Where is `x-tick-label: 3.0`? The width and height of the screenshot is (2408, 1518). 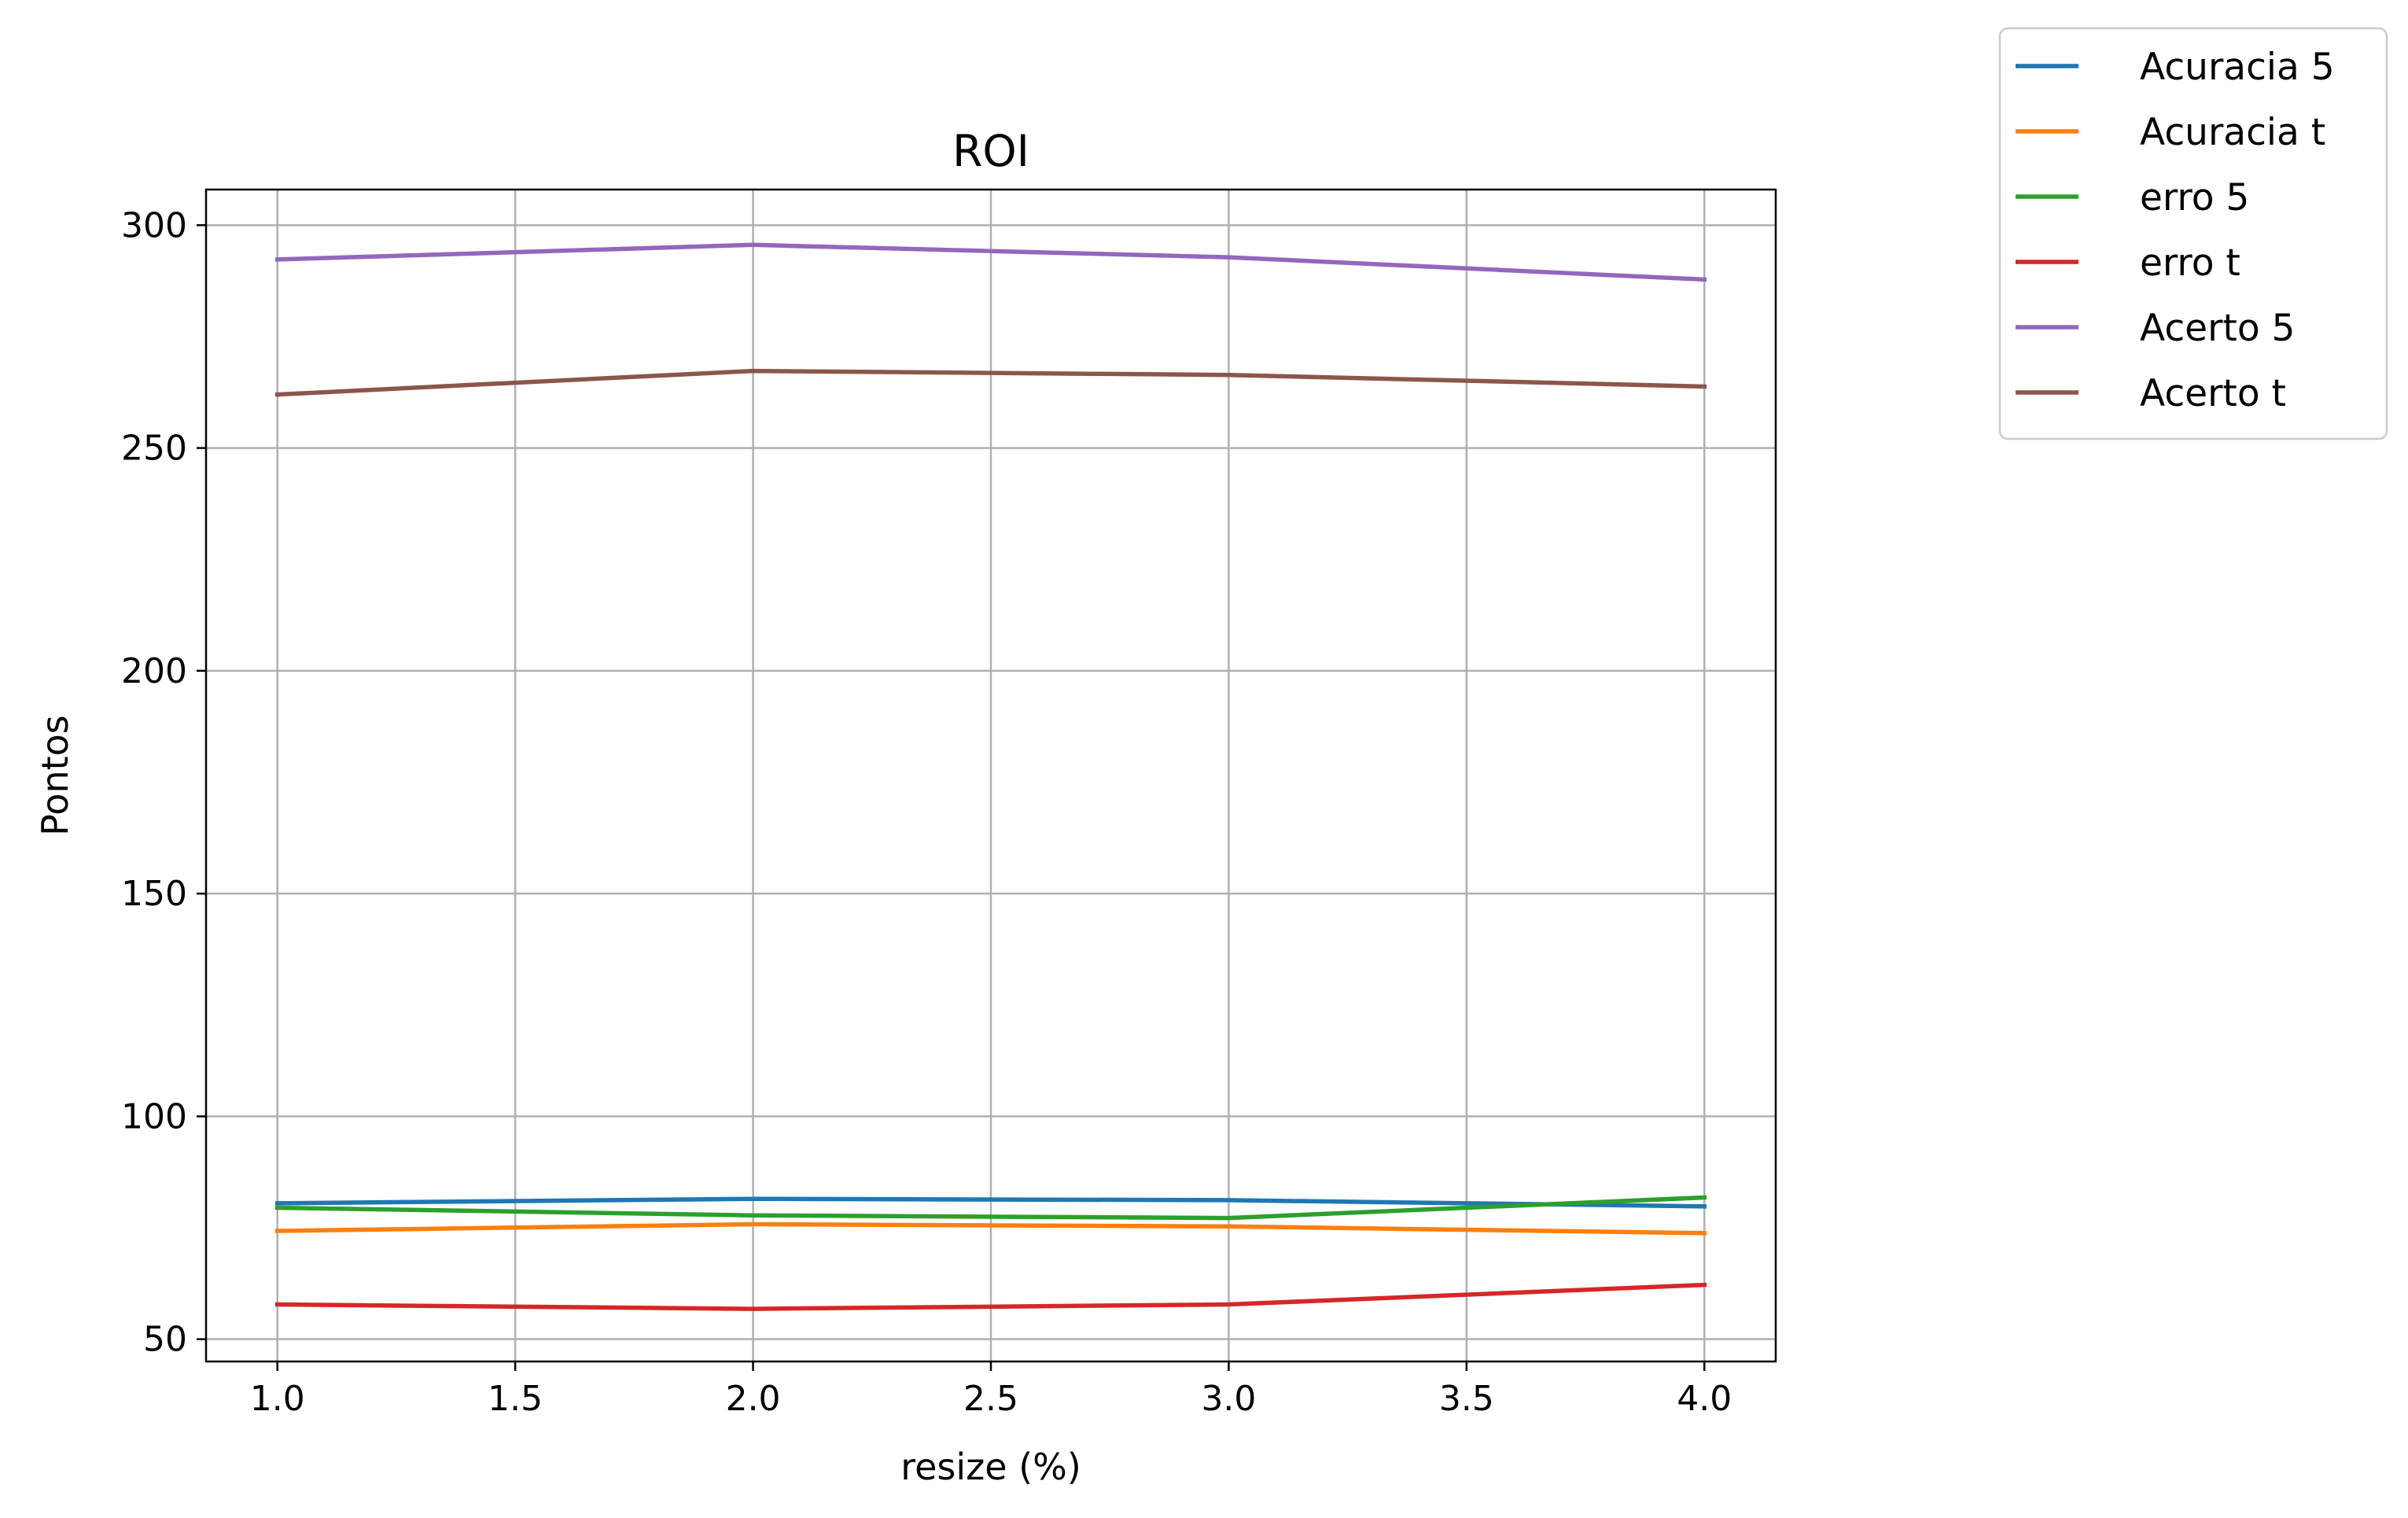
x-tick-label: 3.0 is located at coordinates (1228, 1399).